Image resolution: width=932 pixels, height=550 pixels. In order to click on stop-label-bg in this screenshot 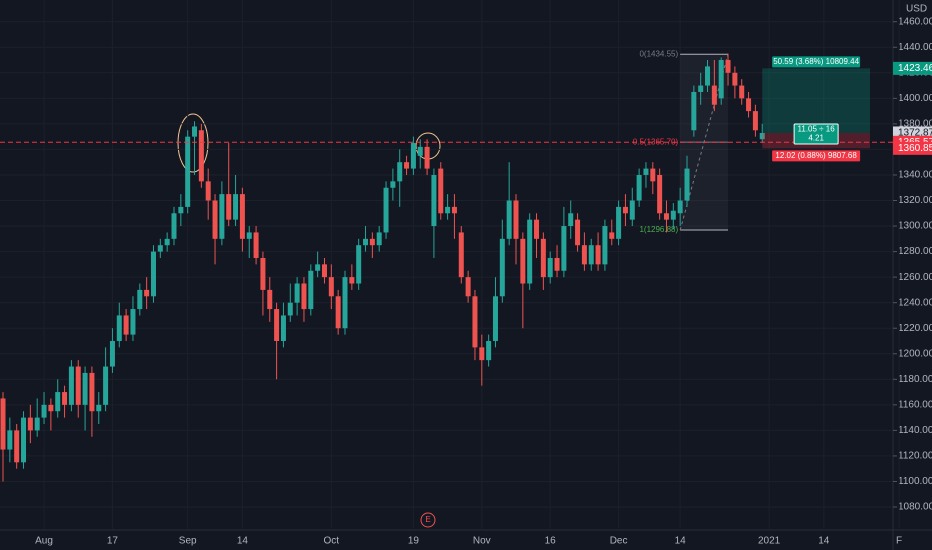, I will do `click(816, 156)`.